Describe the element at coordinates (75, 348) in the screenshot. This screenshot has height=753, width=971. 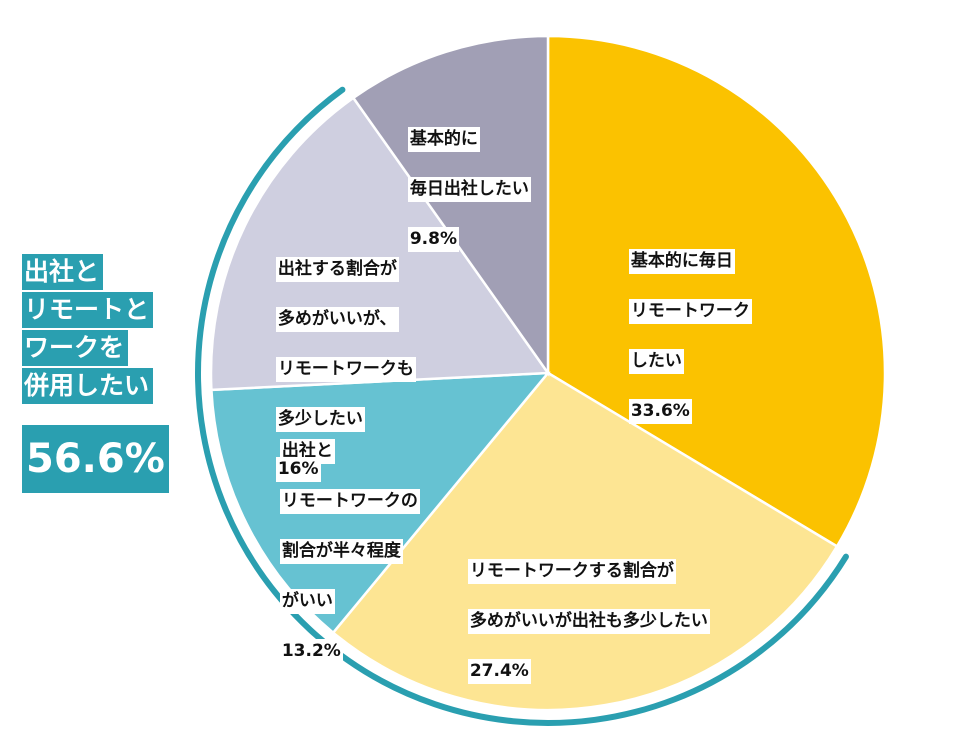
I see `group-annotation-line: ワークを` at that location.